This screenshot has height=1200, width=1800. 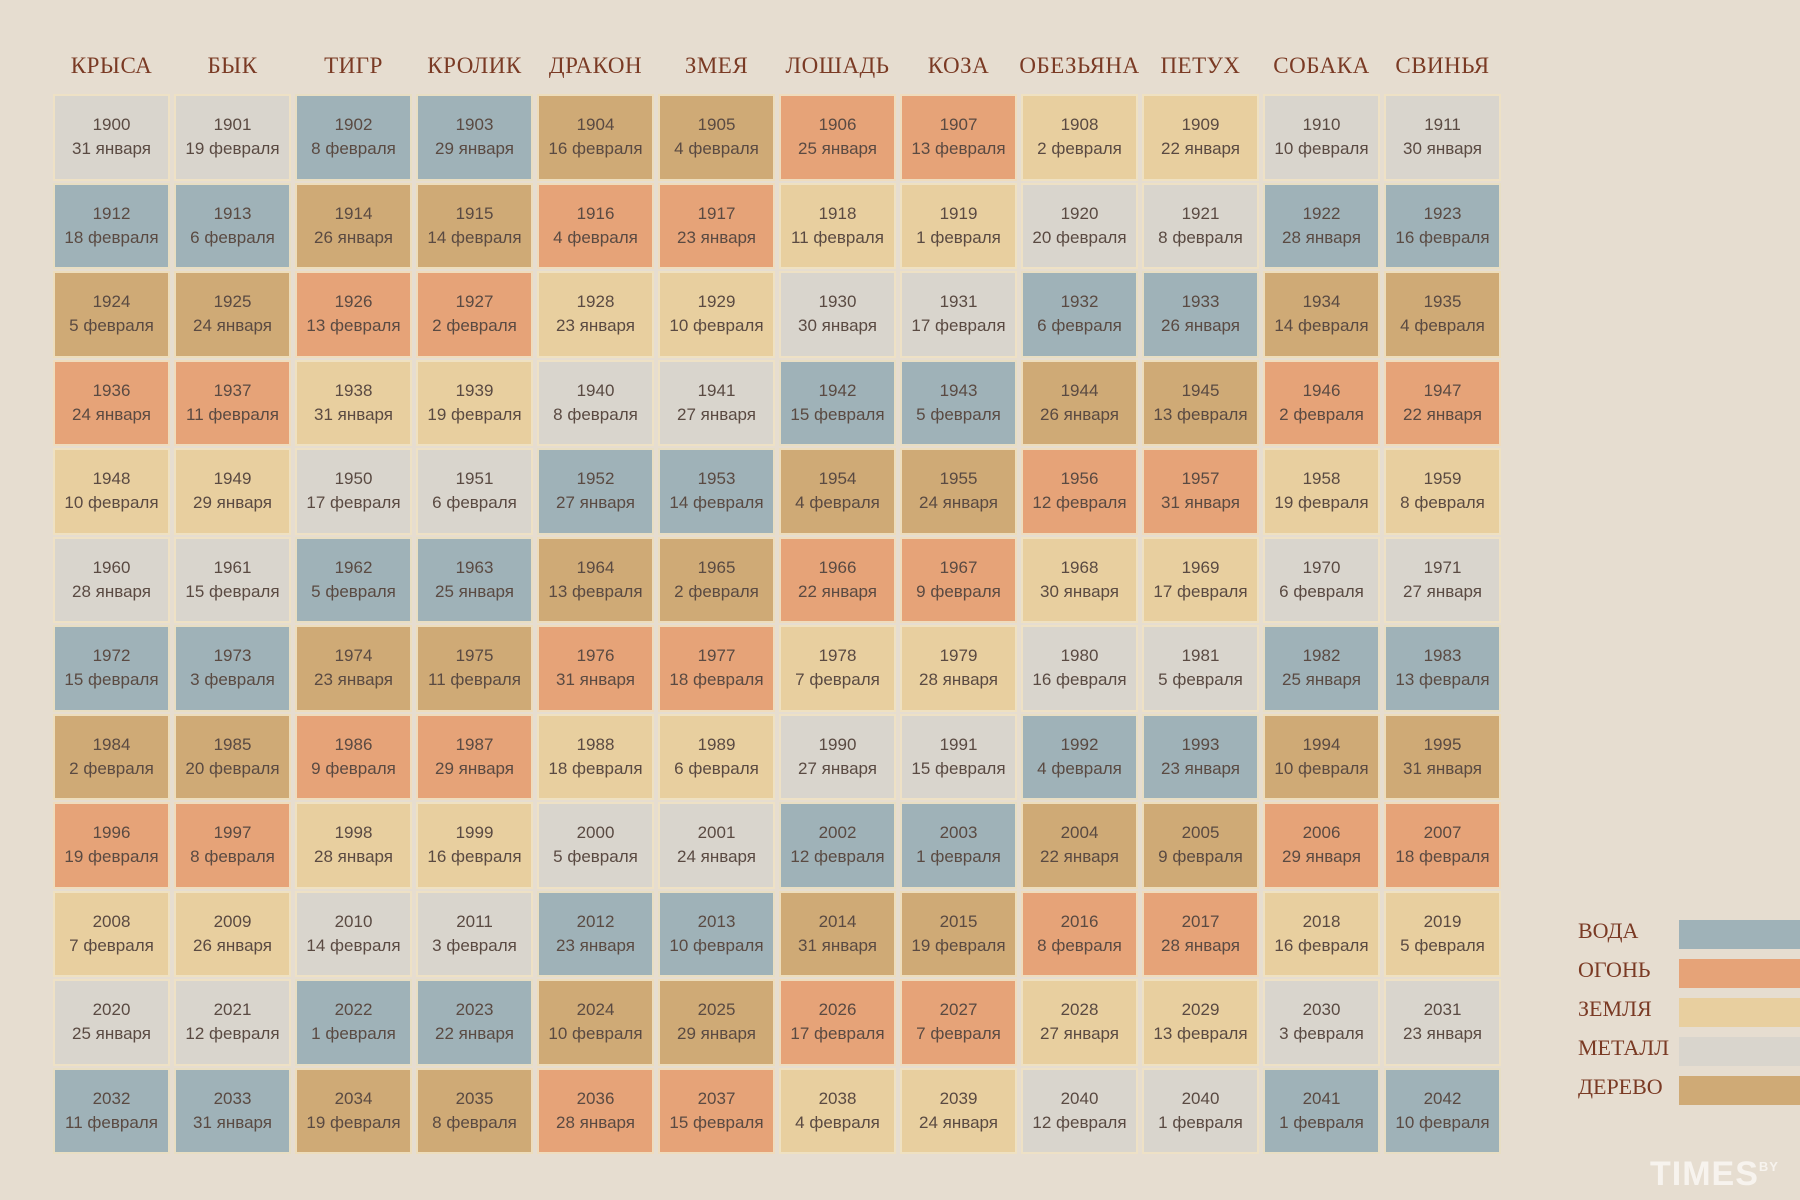 What do you see at coordinates (111, 921) in the screenshot?
I see `year-label: 2008` at bounding box center [111, 921].